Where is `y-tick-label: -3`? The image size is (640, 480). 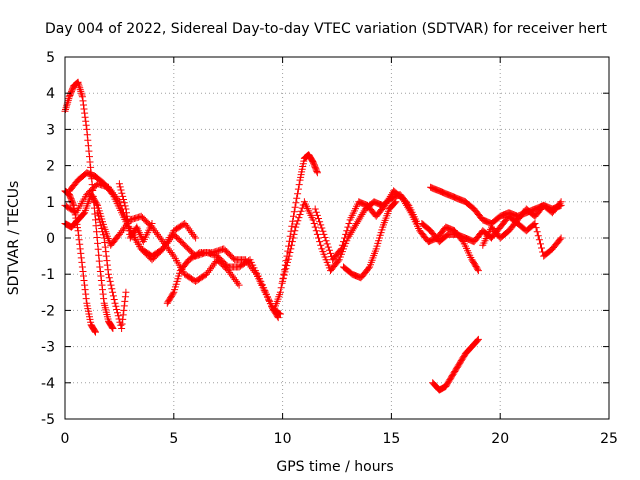 y-tick-label: -3 is located at coordinates (48, 348).